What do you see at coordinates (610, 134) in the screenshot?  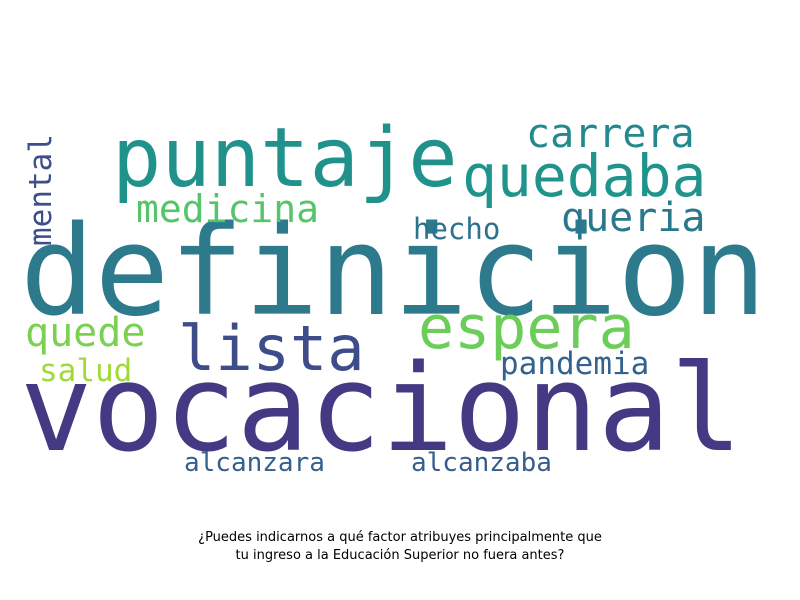 I see `word-carrera: carrera` at bounding box center [610, 134].